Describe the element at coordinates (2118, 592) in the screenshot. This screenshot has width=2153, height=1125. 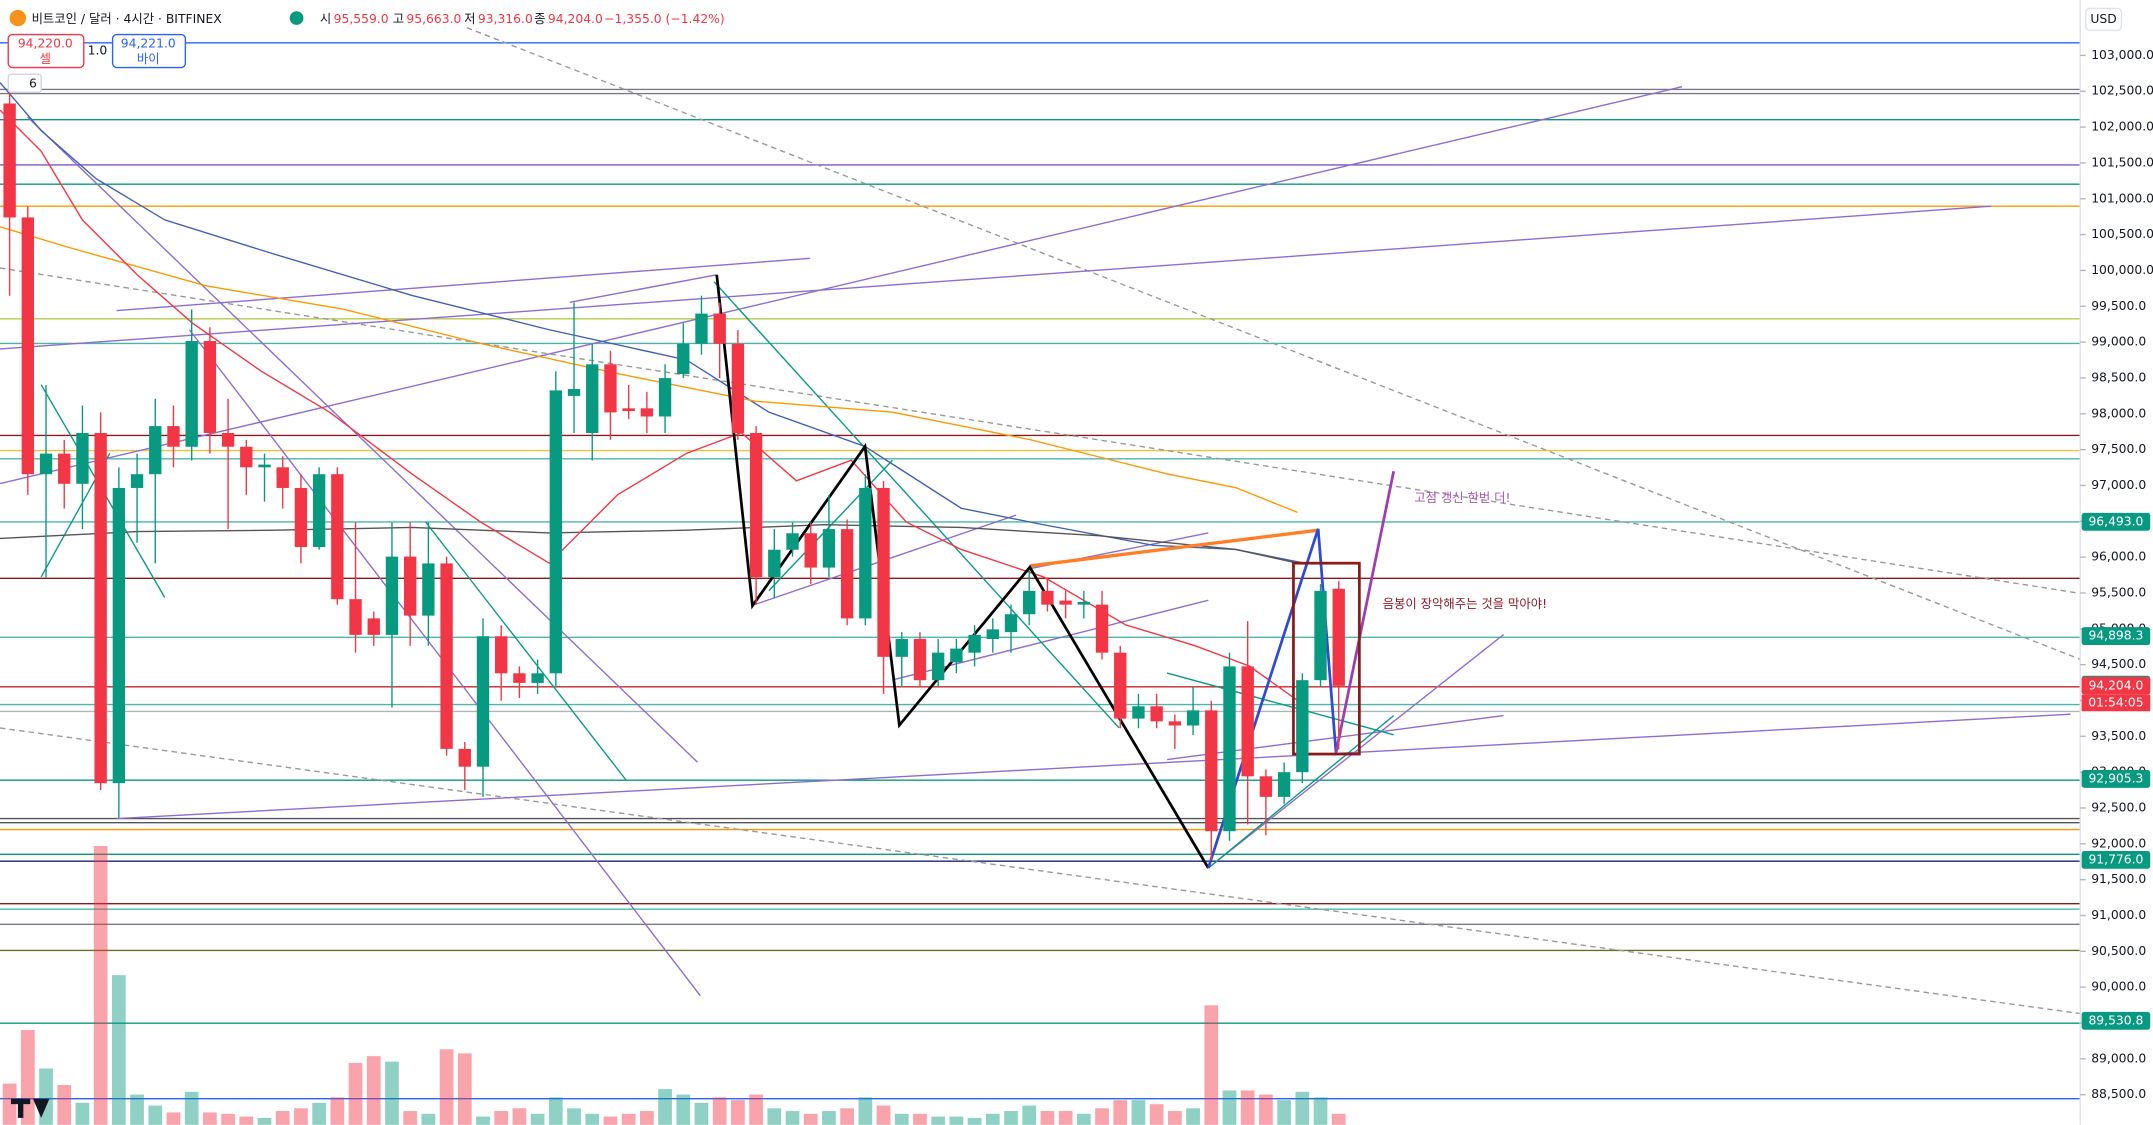
I see `y-tick-label: 95,500.0` at that location.